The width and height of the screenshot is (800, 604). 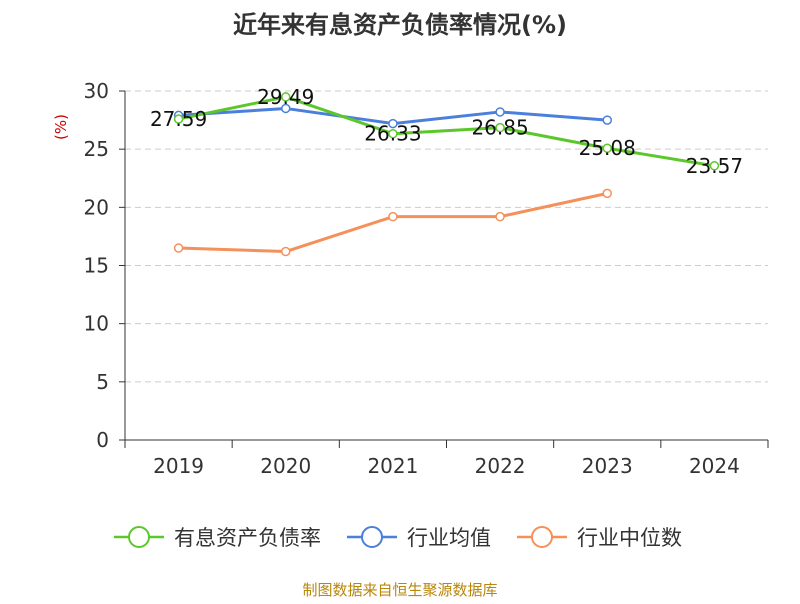 I want to click on y-tick-label: 5, so click(x=102, y=382).